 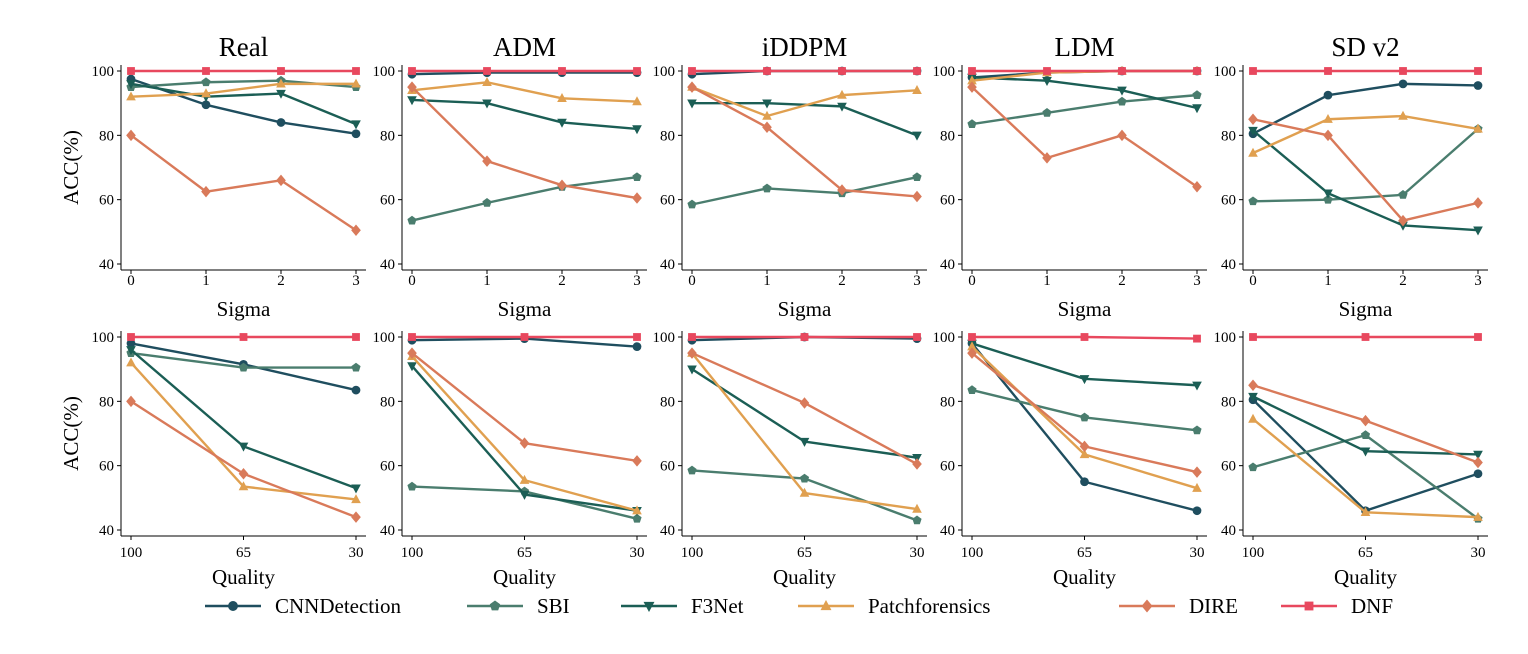 What do you see at coordinates (947, 201) in the screenshot?
I see `y-tick-label: 60` at bounding box center [947, 201].